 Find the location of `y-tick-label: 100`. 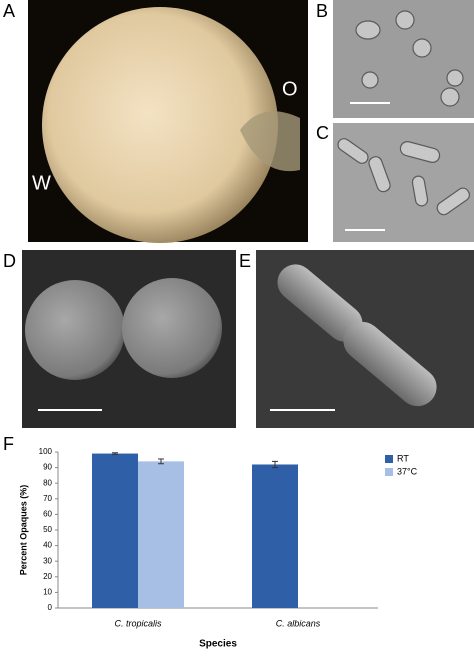

y-tick-label: 100 is located at coordinates (46, 451).